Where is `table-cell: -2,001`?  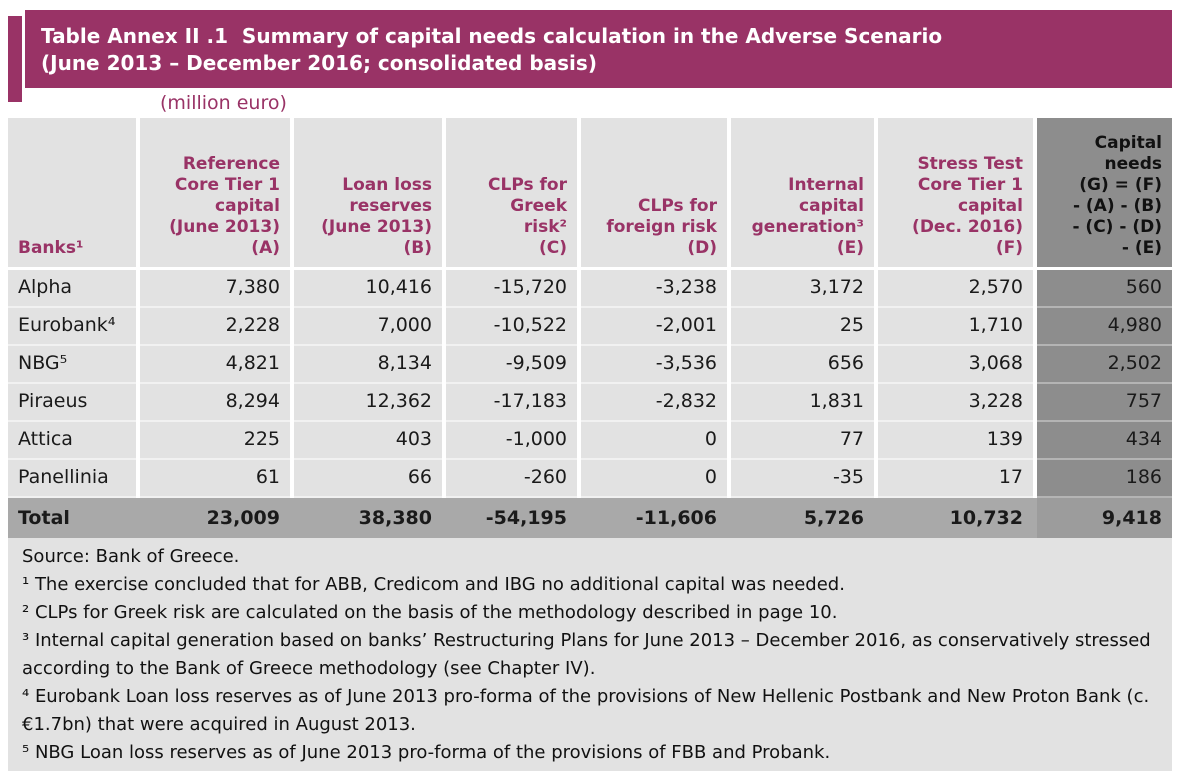 table-cell: -2,001 is located at coordinates (654, 327).